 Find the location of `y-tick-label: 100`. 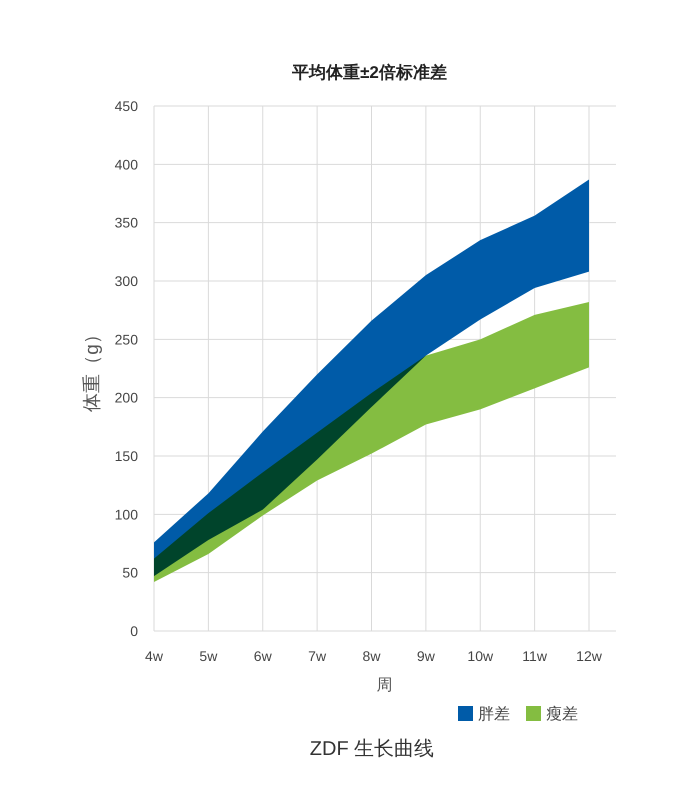

y-tick-label: 100 is located at coordinates (126, 514).